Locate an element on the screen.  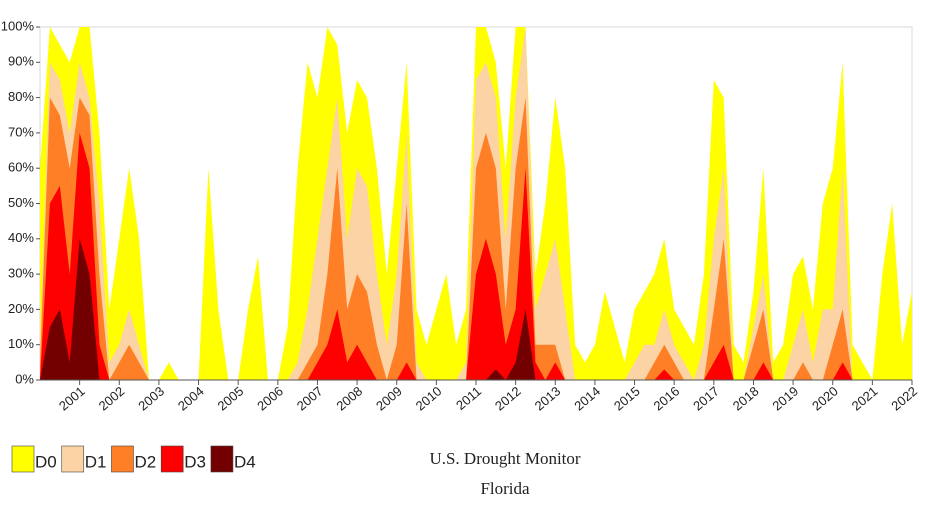
y-tick-label: 20% is located at coordinates (21, 308).